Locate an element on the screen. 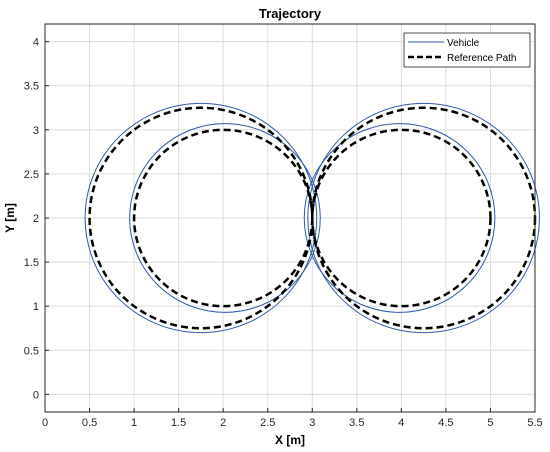 The image size is (550, 452). y-tick-label: 4 is located at coordinates (36, 43).